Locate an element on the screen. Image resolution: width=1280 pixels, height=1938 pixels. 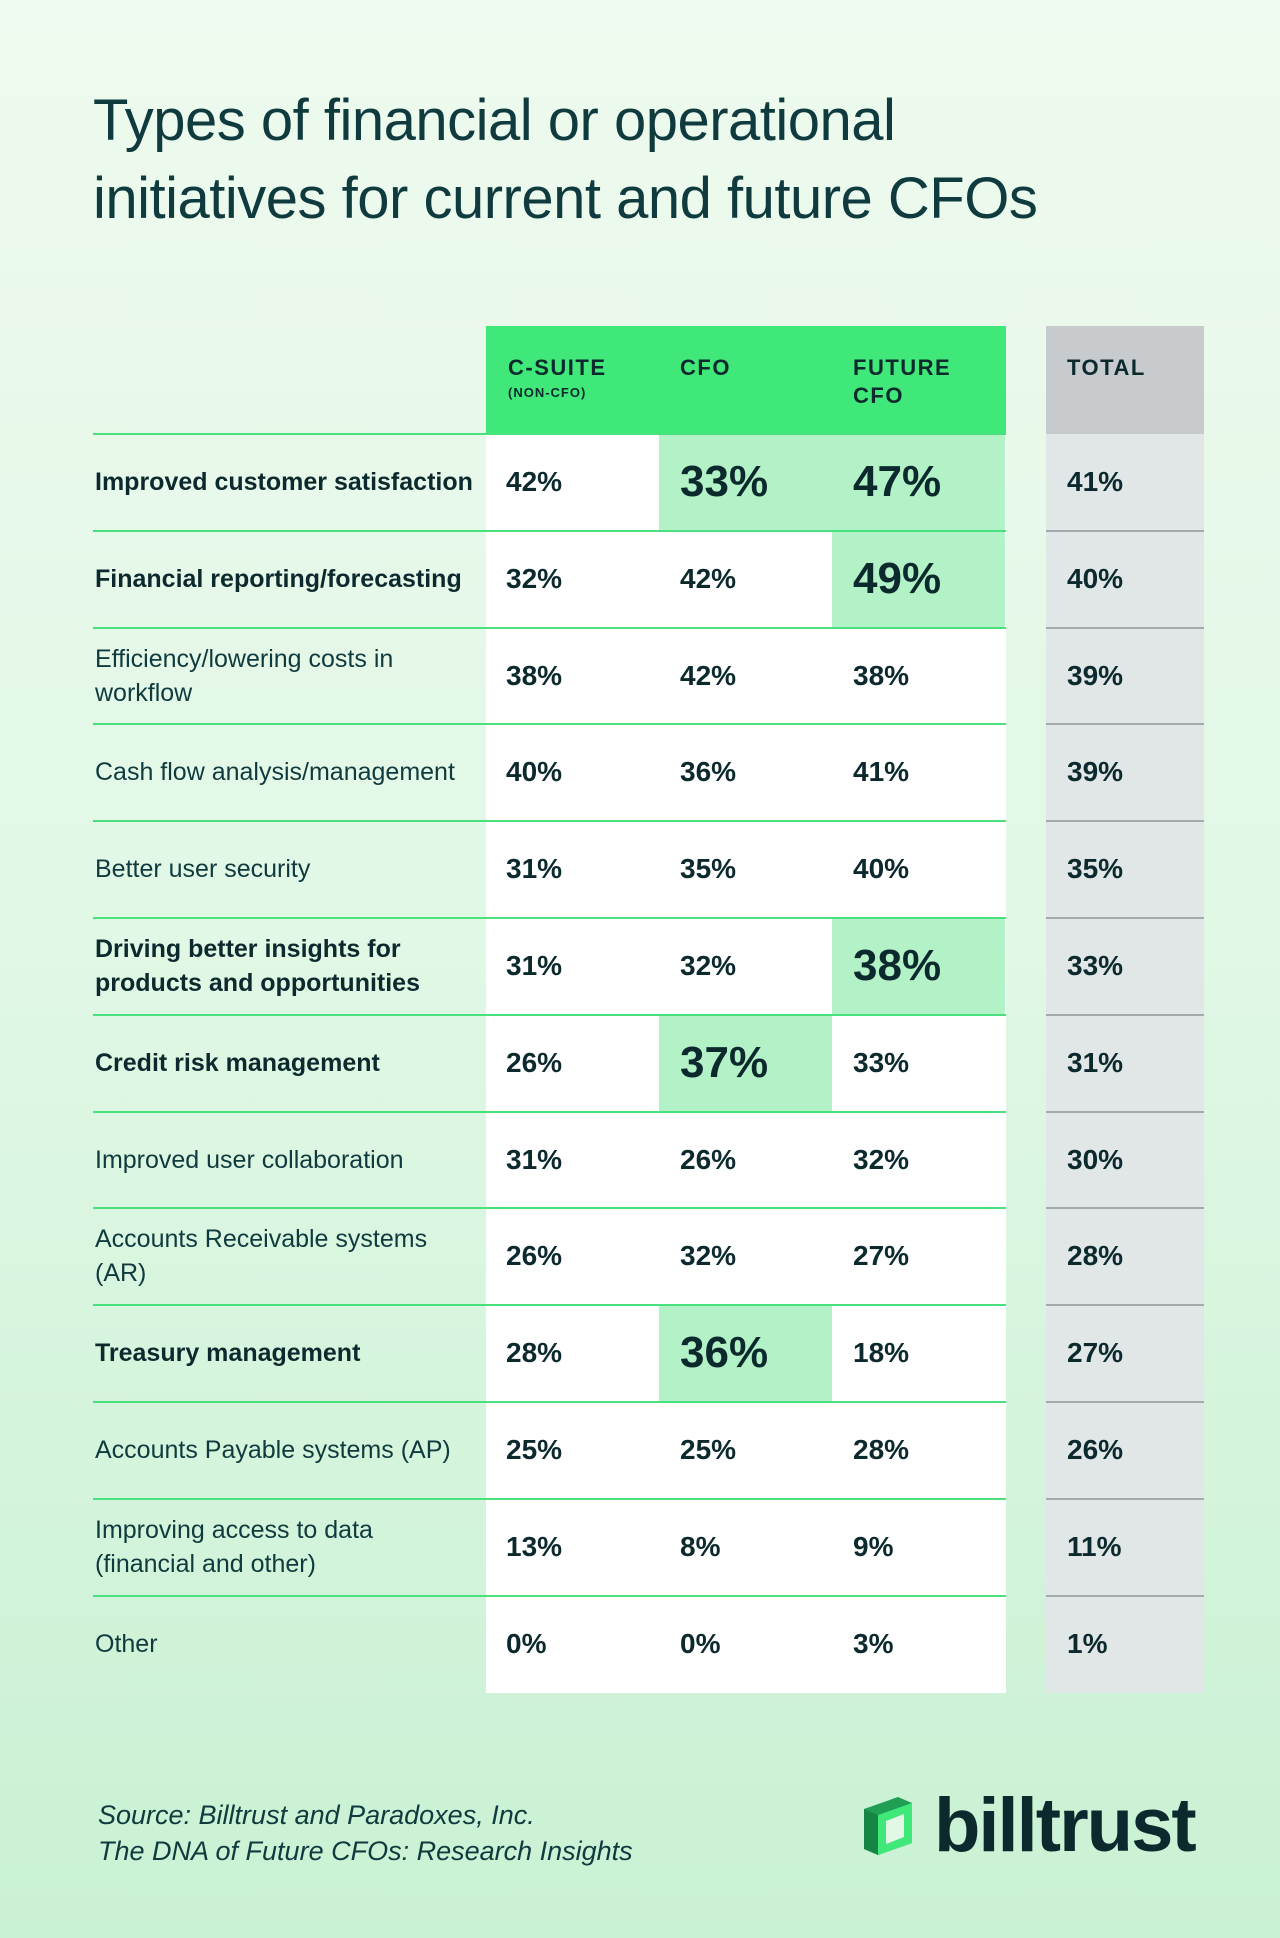
value-cell-cfo: 33% is located at coordinates (724, 481).